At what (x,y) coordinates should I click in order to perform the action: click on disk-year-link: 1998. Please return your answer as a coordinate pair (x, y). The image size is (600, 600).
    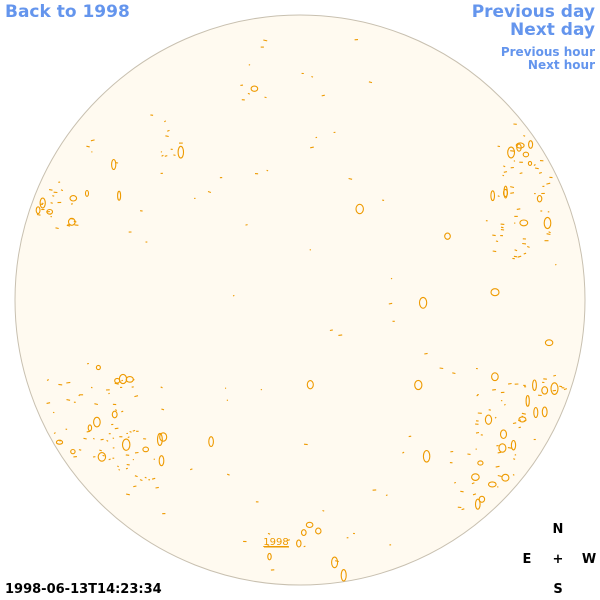
    Looking at the image, I should click on (276, 542).